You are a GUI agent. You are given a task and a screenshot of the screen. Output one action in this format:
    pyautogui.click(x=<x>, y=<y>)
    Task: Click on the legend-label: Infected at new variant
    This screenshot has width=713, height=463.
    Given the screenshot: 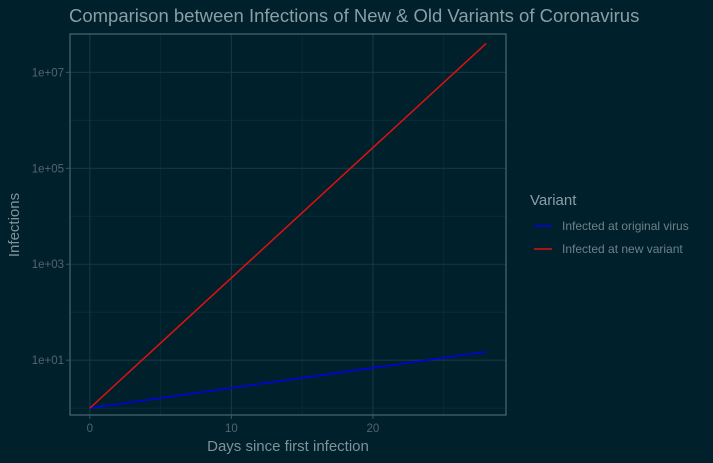 What is the action you would take?
    pyautogui.click(x=622, y=249)
    